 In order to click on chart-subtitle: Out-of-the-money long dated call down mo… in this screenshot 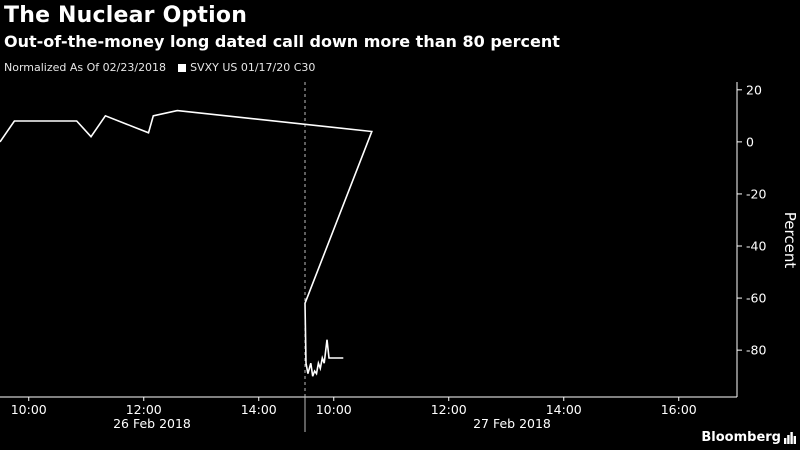, I will do `click(282, 41)`.